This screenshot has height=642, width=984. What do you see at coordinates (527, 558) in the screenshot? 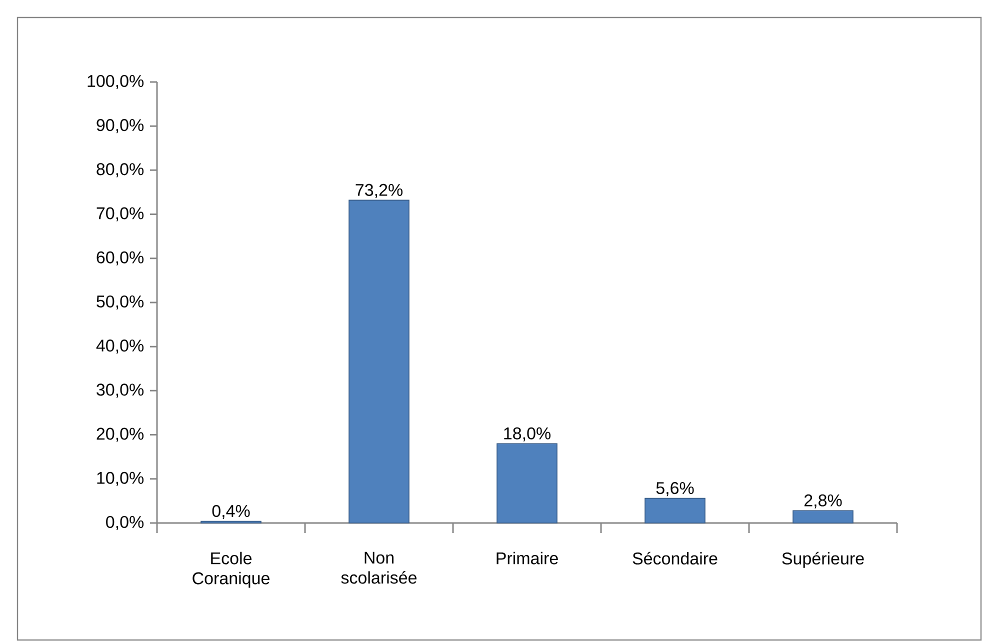
I see `x-tick-label: Primaire` at bounding box center [527, 558].